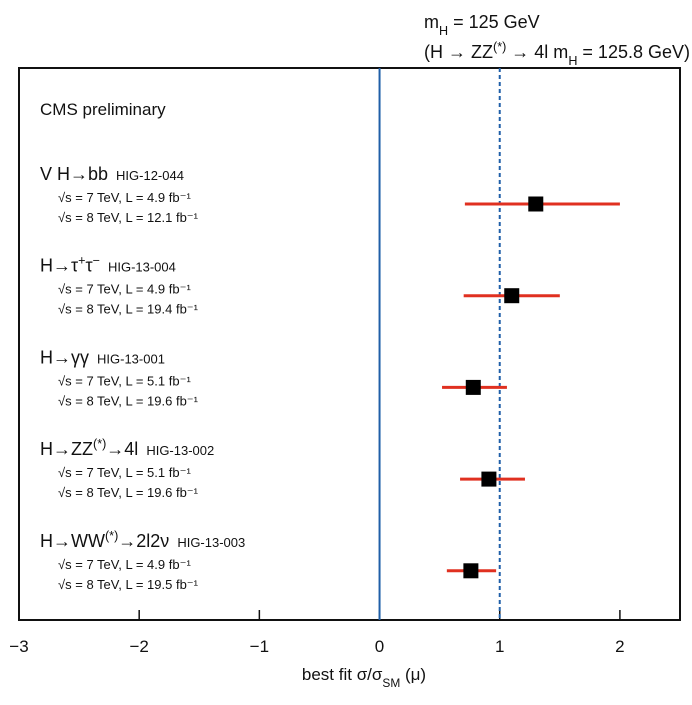  I want to click on text-part: (μ), so click(413, 674).